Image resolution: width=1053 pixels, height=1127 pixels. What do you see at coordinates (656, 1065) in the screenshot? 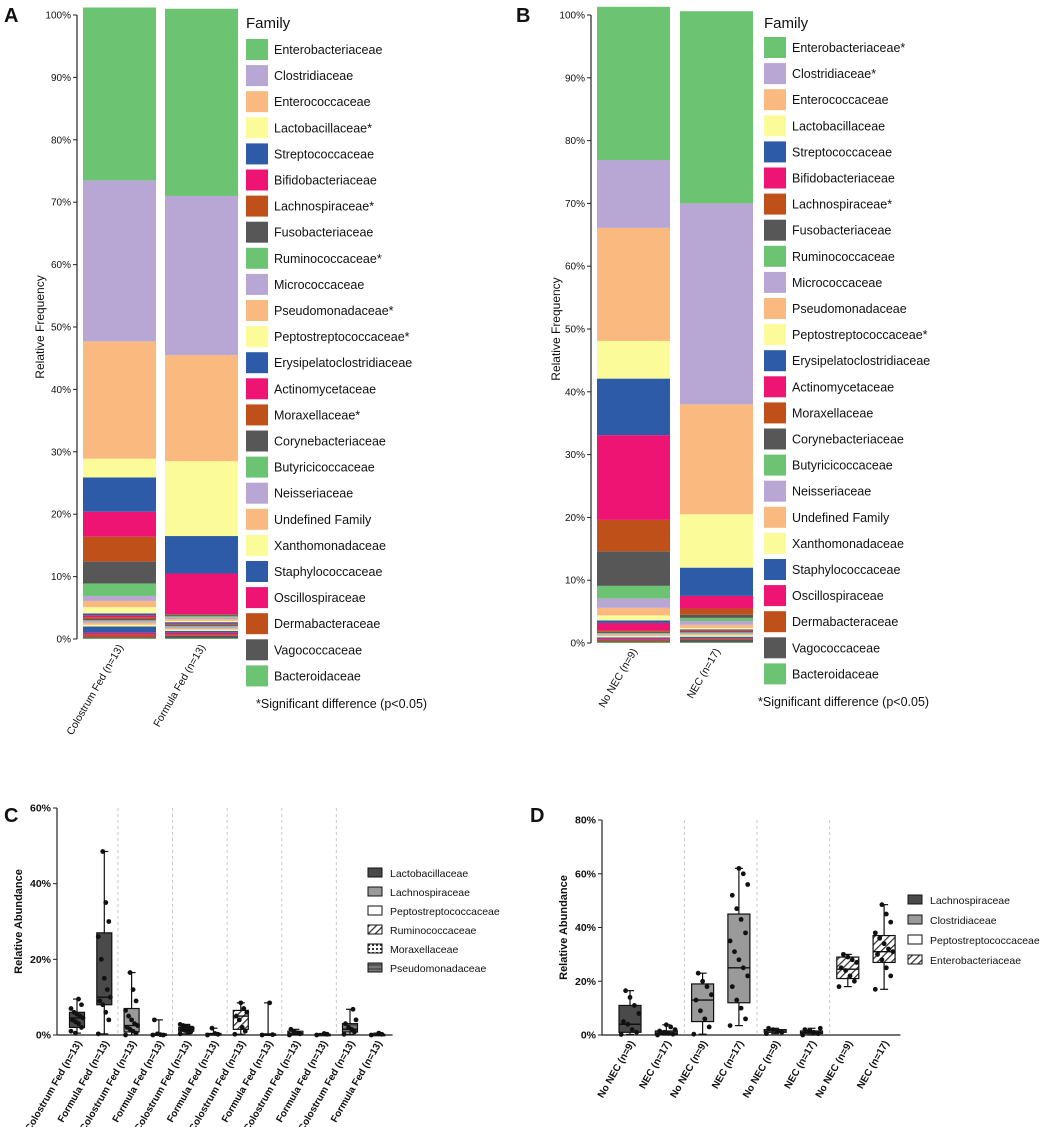
I see `x-tick-label: NEC (n=17)` at bounding box center [656, 1065].